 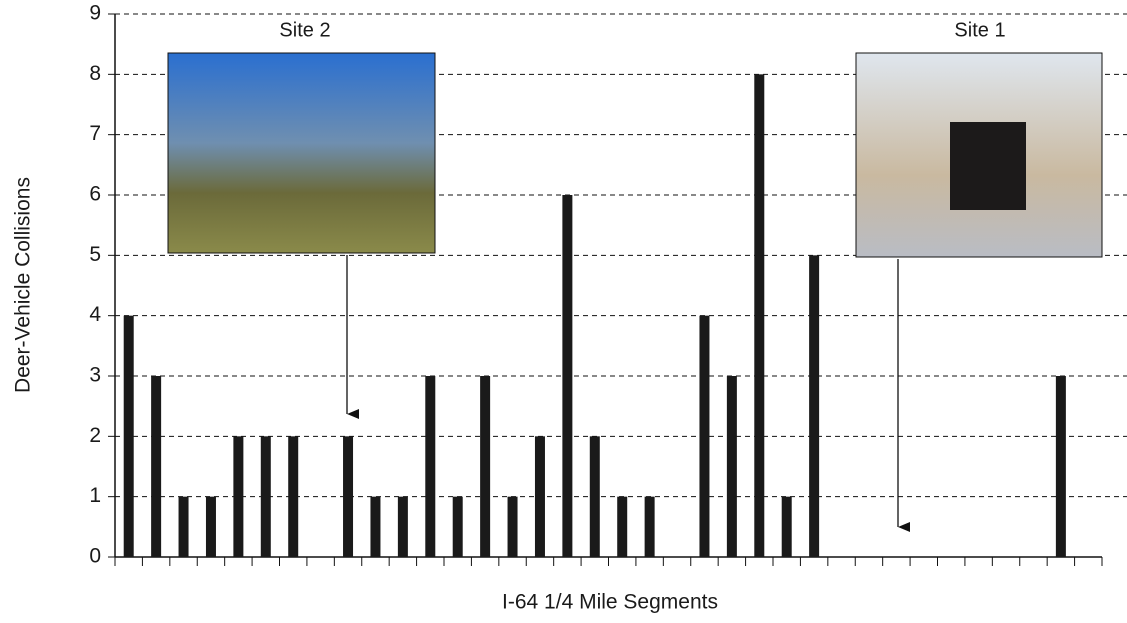 I want to click on y-tick-label: 7, so click(x=95, y=133).